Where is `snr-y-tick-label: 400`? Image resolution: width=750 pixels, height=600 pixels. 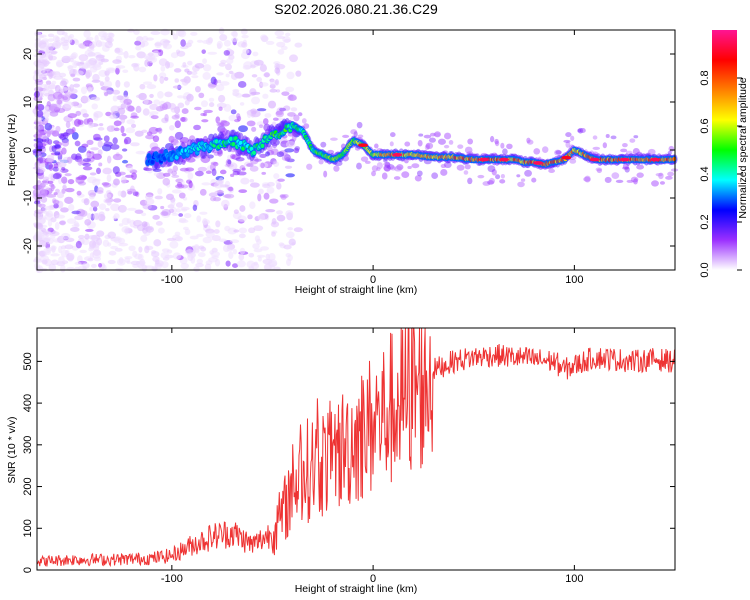
snr-y-tick-label: 400 is located at coordinates (28, 403).